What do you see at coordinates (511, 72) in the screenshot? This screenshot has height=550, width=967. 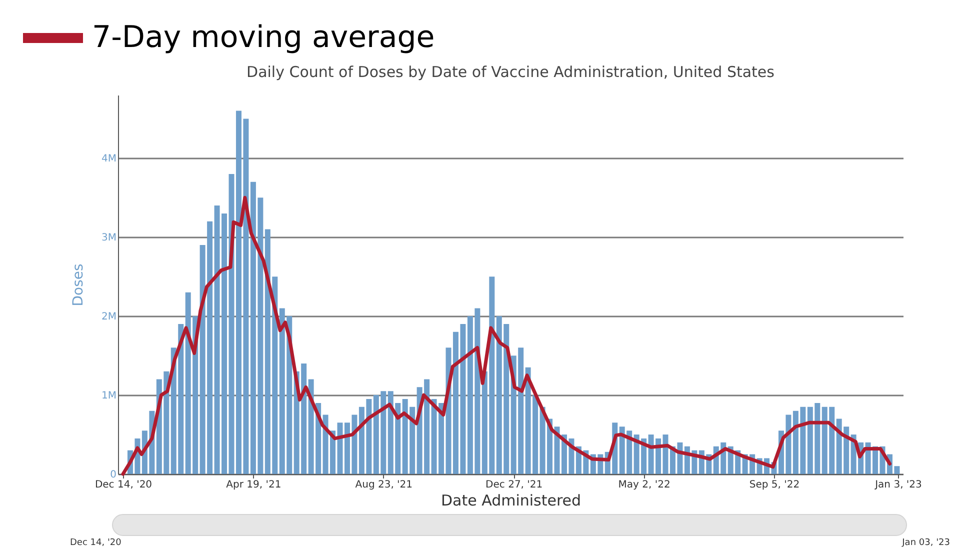 I see `chart-title: Daily Count of Doses by Date of Vaccine Administration, United States` at bounding box center [511, 72].